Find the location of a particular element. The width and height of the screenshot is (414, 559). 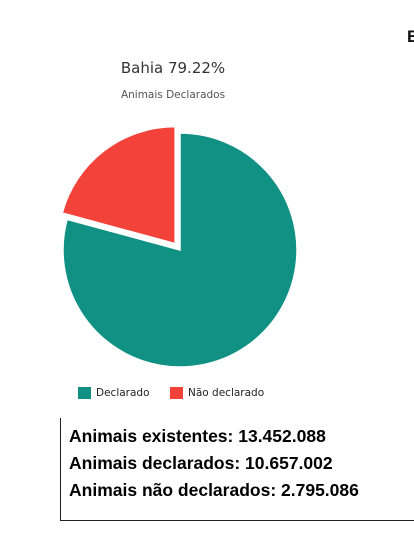

clipped-heading-letter: E is located at coordinates (410, 36).